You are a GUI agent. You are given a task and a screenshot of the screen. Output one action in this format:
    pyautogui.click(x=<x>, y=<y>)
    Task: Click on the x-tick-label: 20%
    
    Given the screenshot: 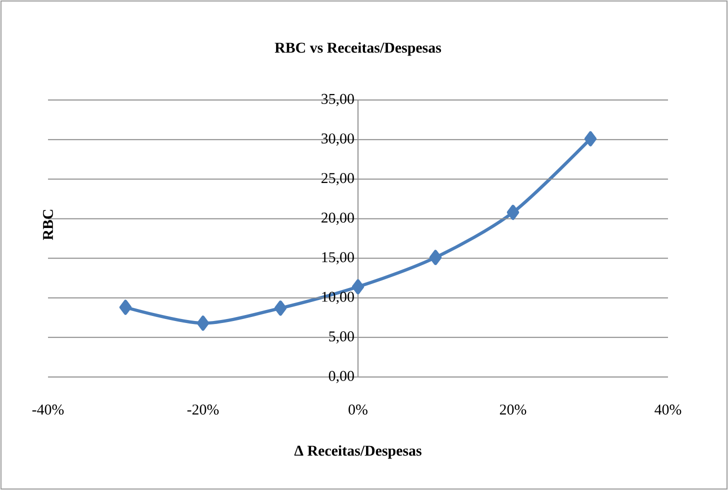 What is the action you would take?
    pyautogui.click(x=513, y=409)
    